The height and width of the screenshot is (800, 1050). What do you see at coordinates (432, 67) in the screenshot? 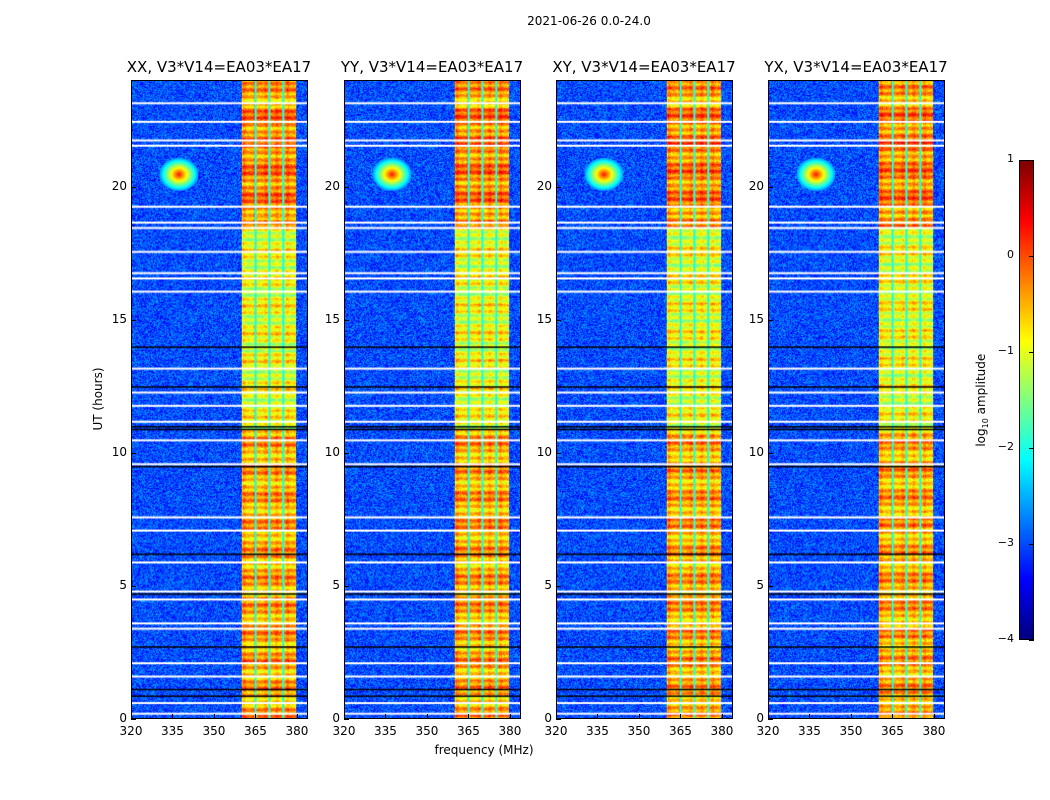
I see `panel-title: YY, V3*V14=EA03*EA17` at bounding box center [432, 67].